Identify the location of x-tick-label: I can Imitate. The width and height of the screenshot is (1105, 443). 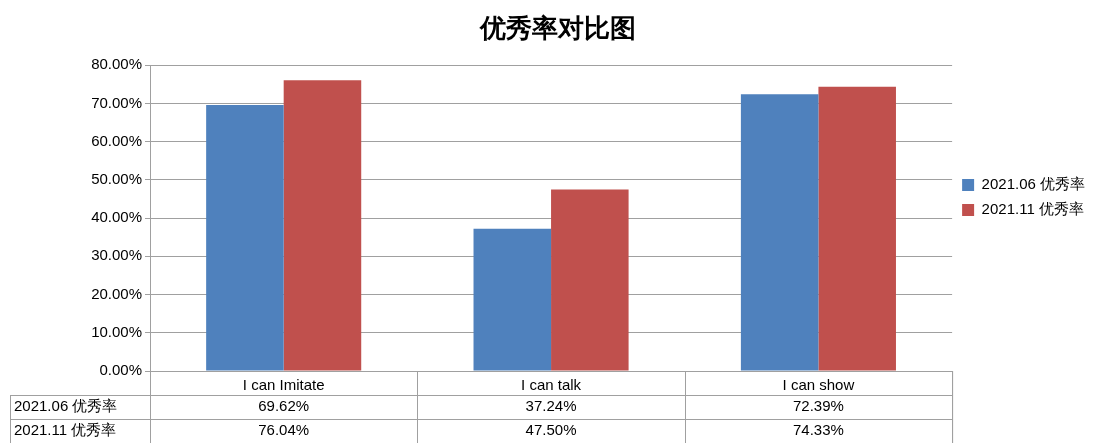
(283, 385).